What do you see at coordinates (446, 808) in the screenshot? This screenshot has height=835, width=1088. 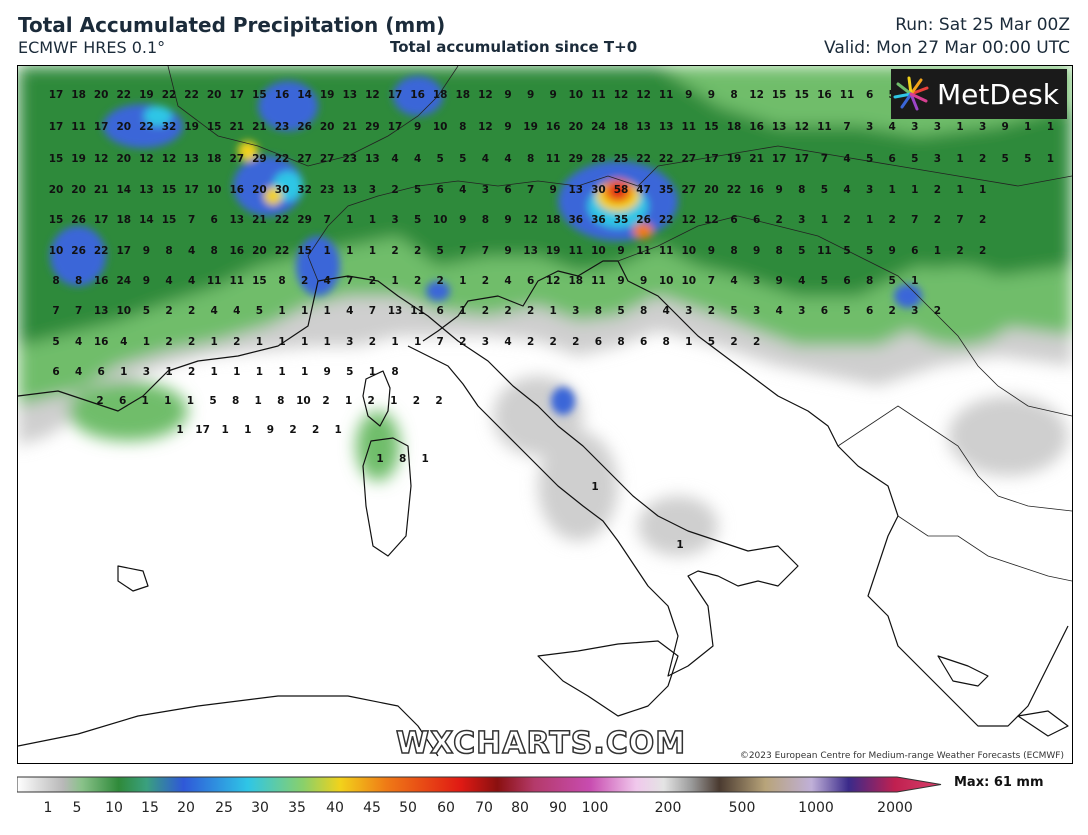 I see `colorbar-tick-label: 60` at bounding box center [446, 808].